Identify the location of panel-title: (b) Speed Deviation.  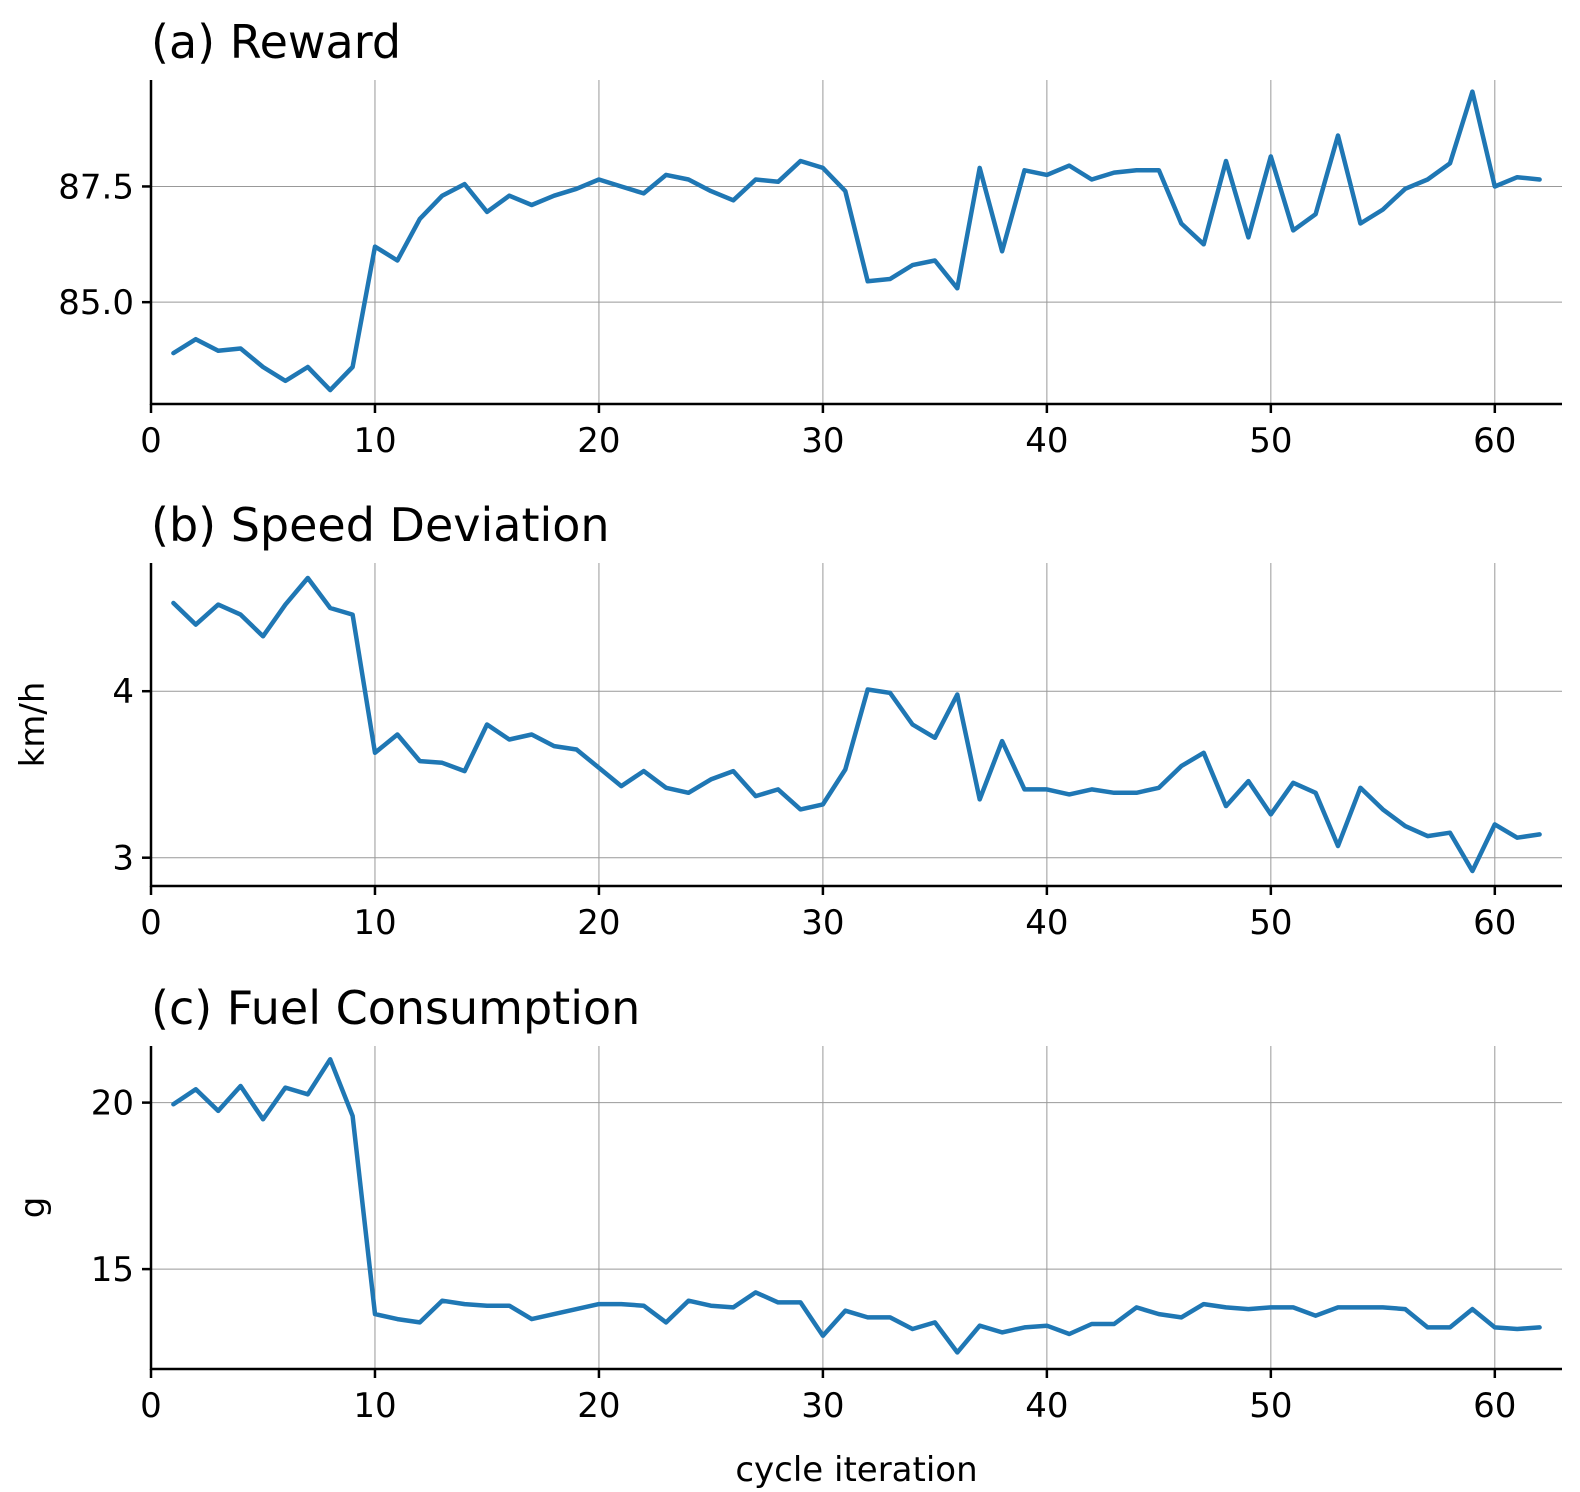
(380, 525).